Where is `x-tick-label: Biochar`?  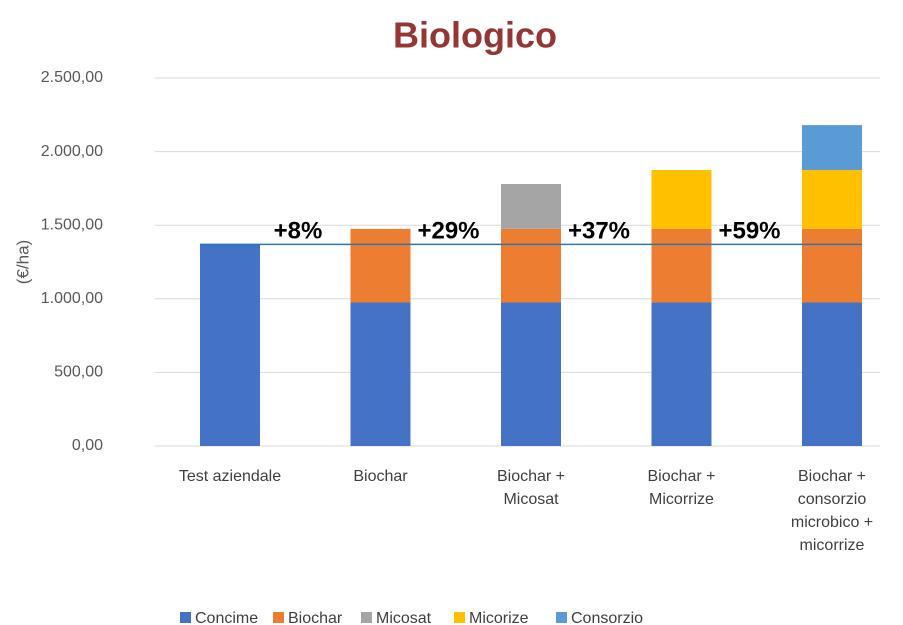
x-tick-label: Biochar is located at coordinates (380, 476).